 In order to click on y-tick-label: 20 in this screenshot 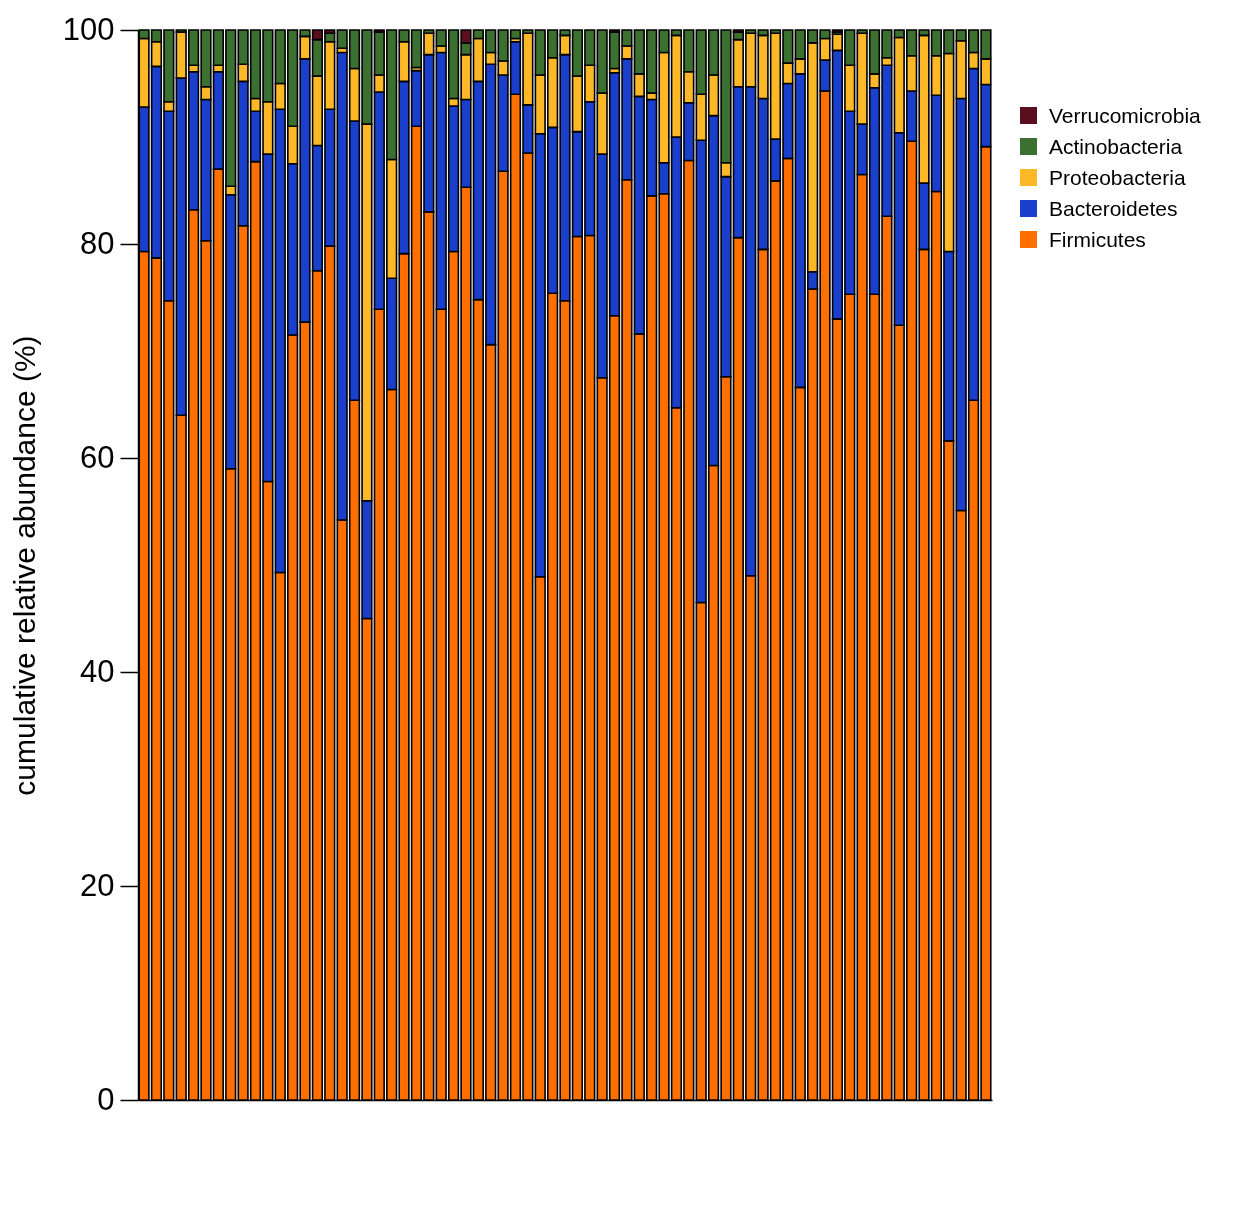, I will do `click(97, 885)`.